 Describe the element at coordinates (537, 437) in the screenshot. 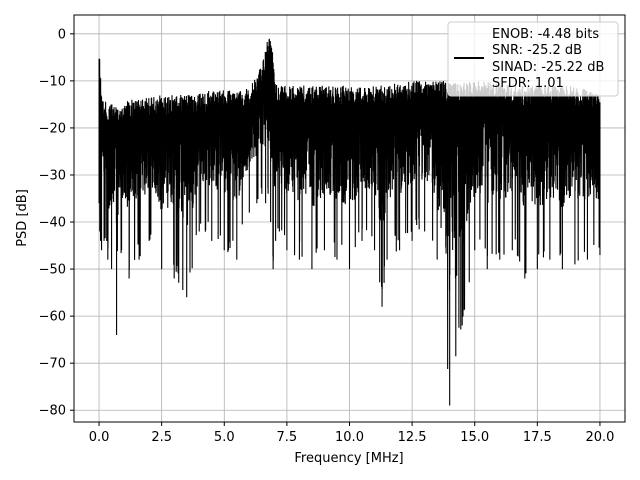

I see `x-tick-label: 17.5` at that location.